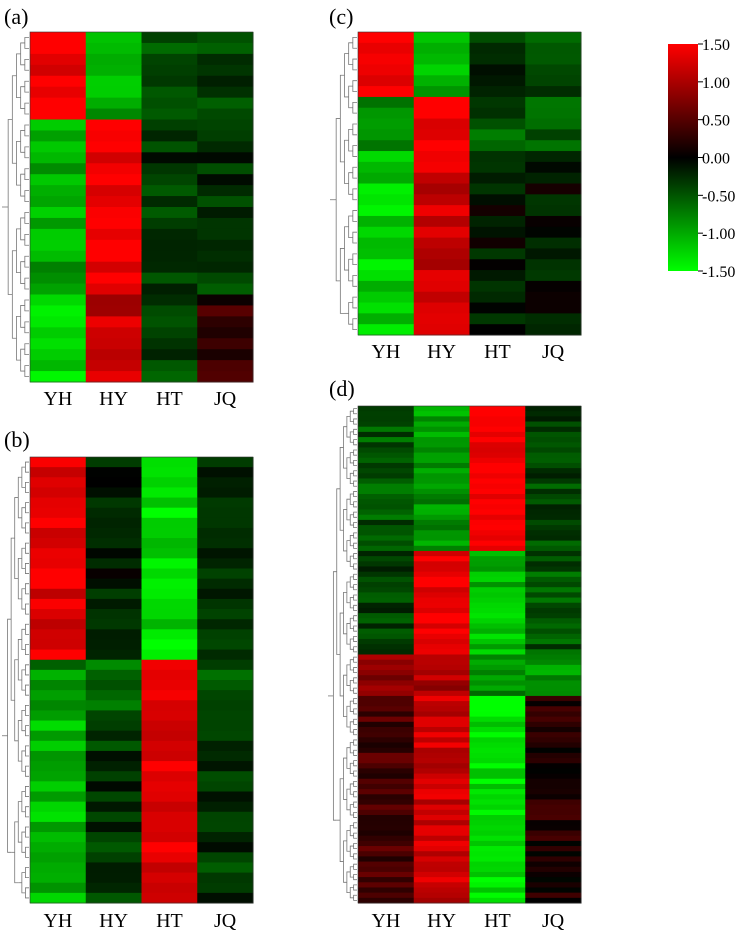  Describe the element at coordinates (225, 399) in the screenshot. I see `column-label: JQ` at that location.